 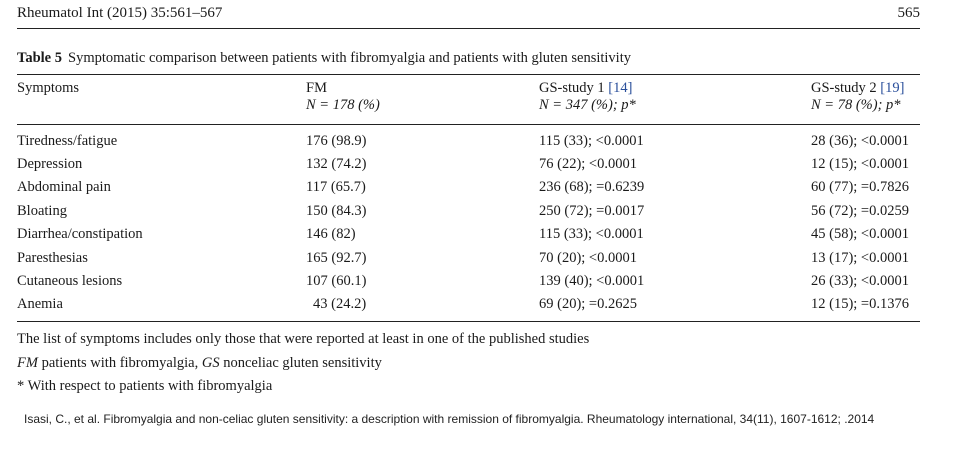 I want to click on cell-gs2: 26 (33); <0.0001, so click(x=860, y=281).